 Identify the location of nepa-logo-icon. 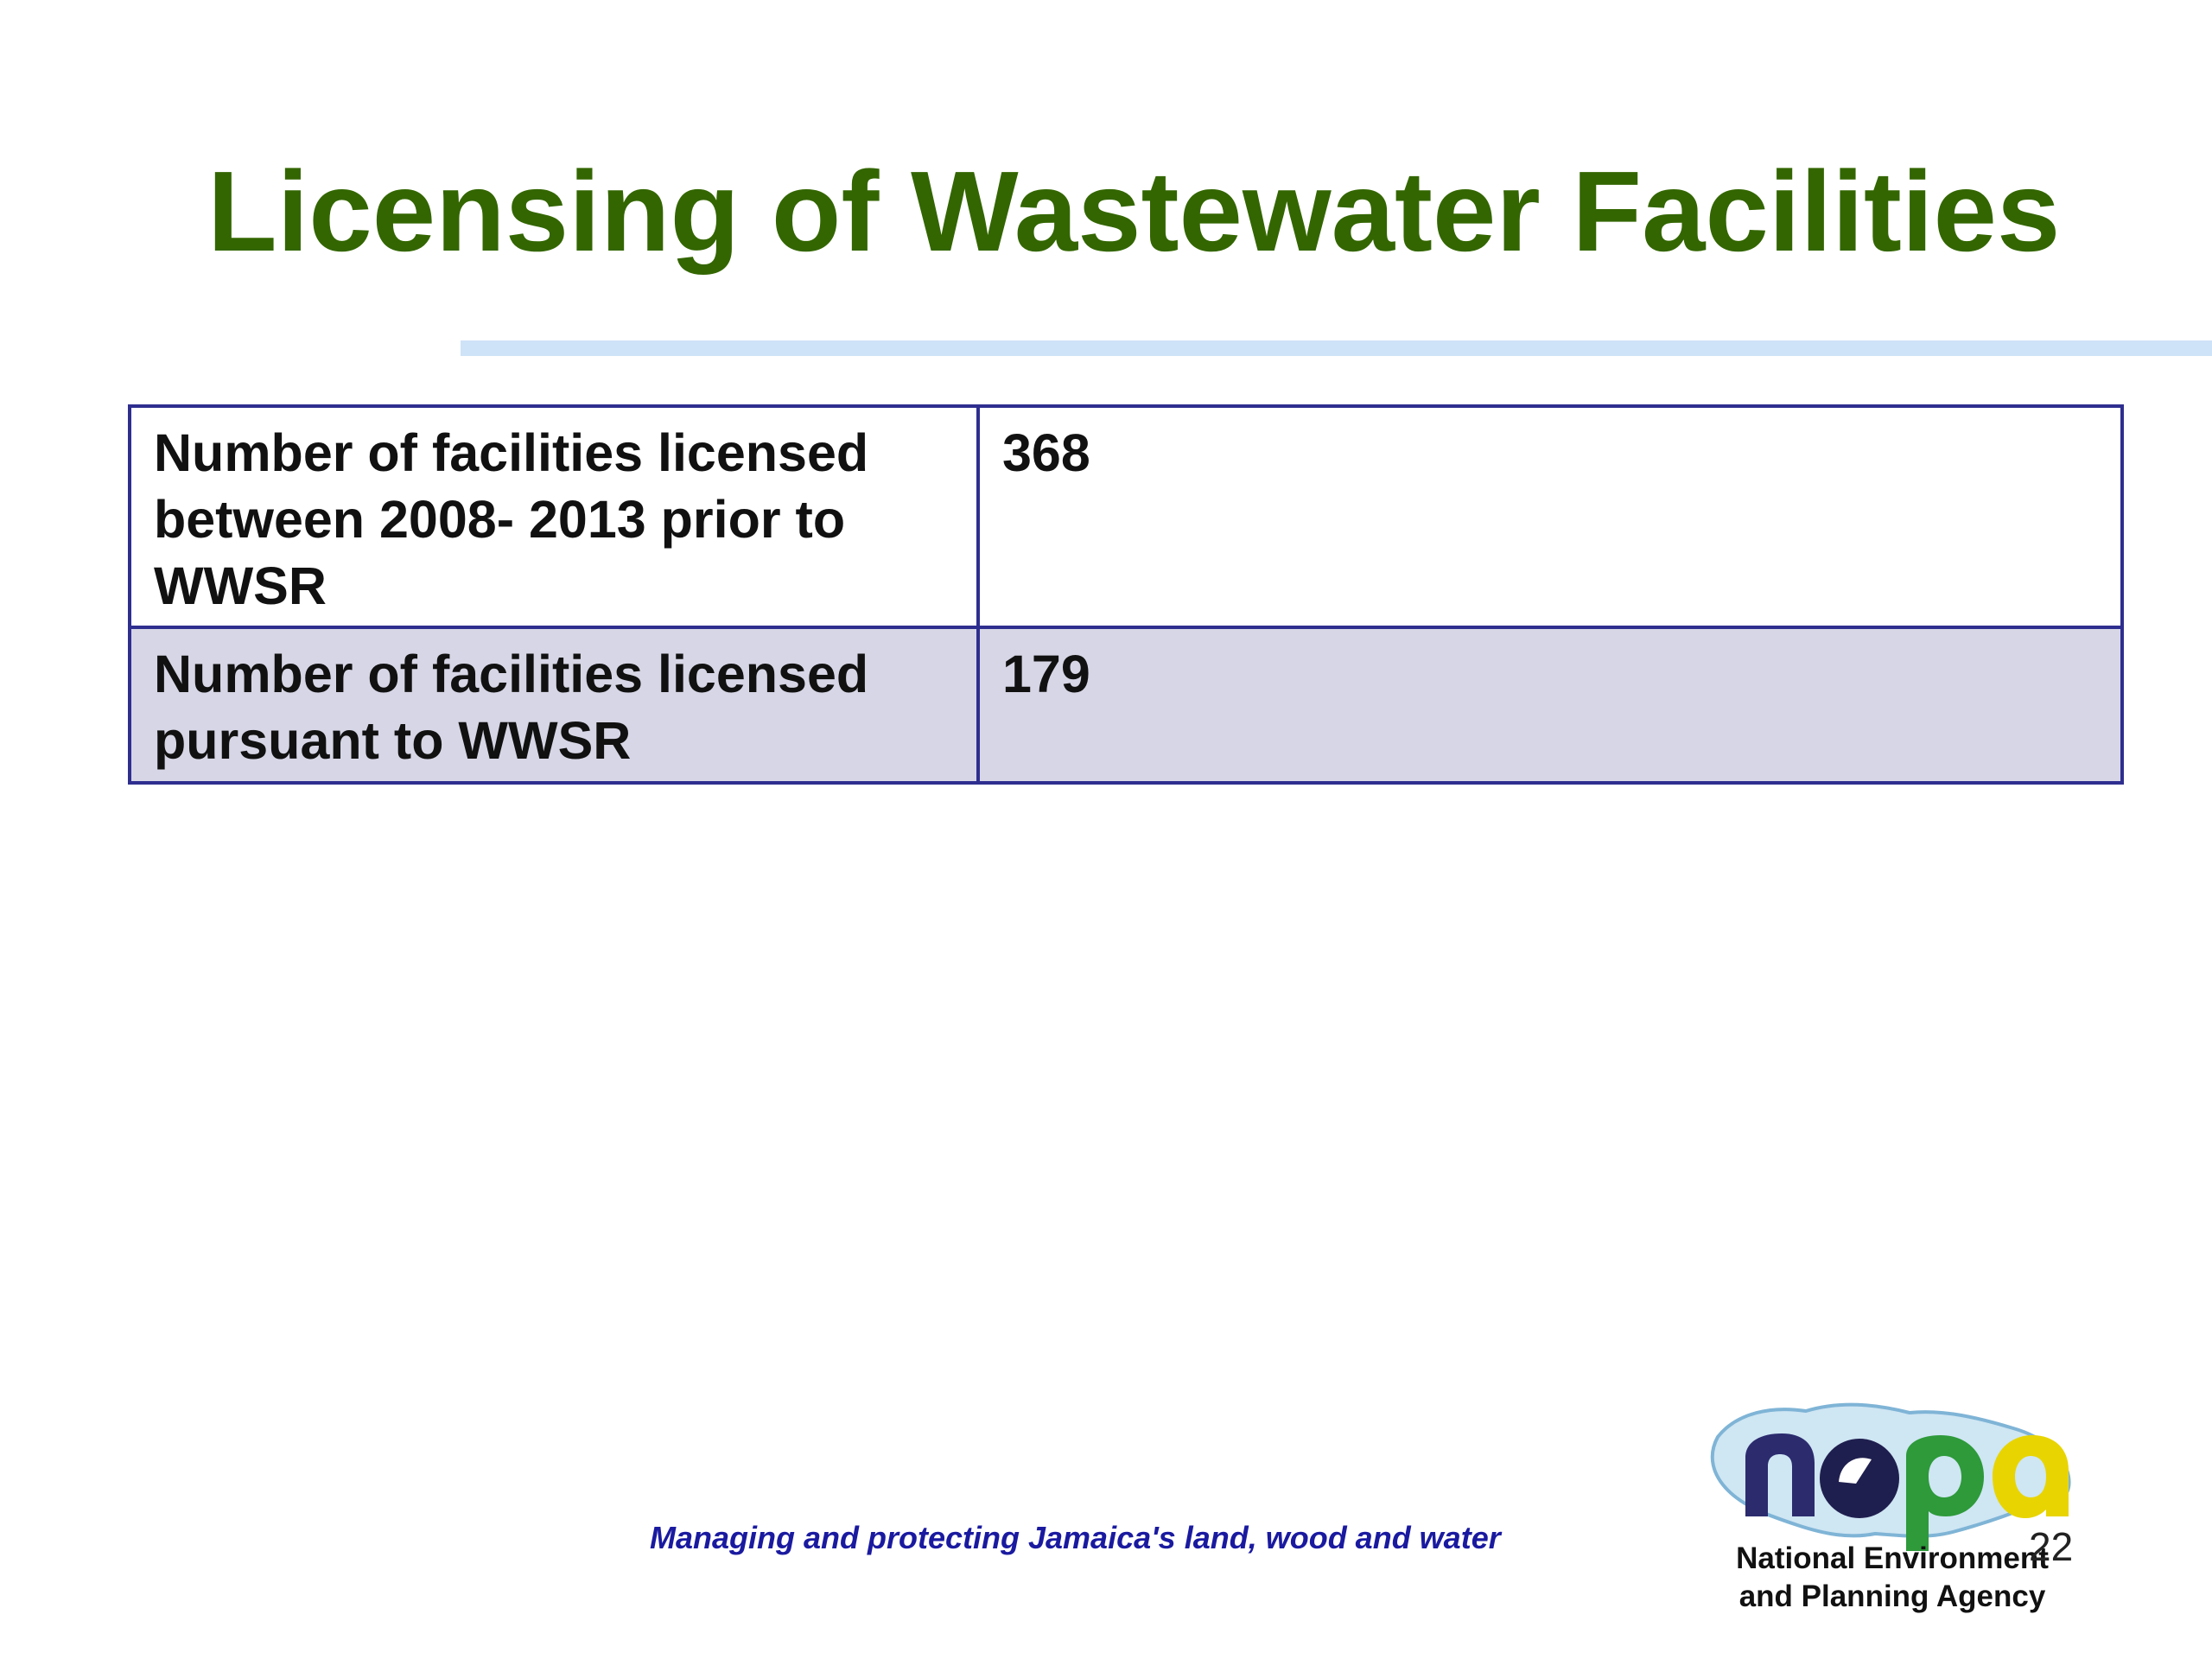
(1892, 1473).